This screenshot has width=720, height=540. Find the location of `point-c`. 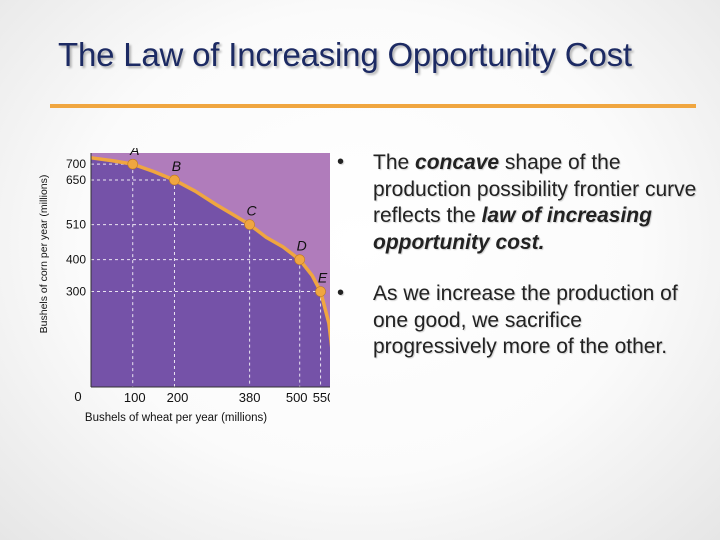

point-c is located at coordinates (249, 224).